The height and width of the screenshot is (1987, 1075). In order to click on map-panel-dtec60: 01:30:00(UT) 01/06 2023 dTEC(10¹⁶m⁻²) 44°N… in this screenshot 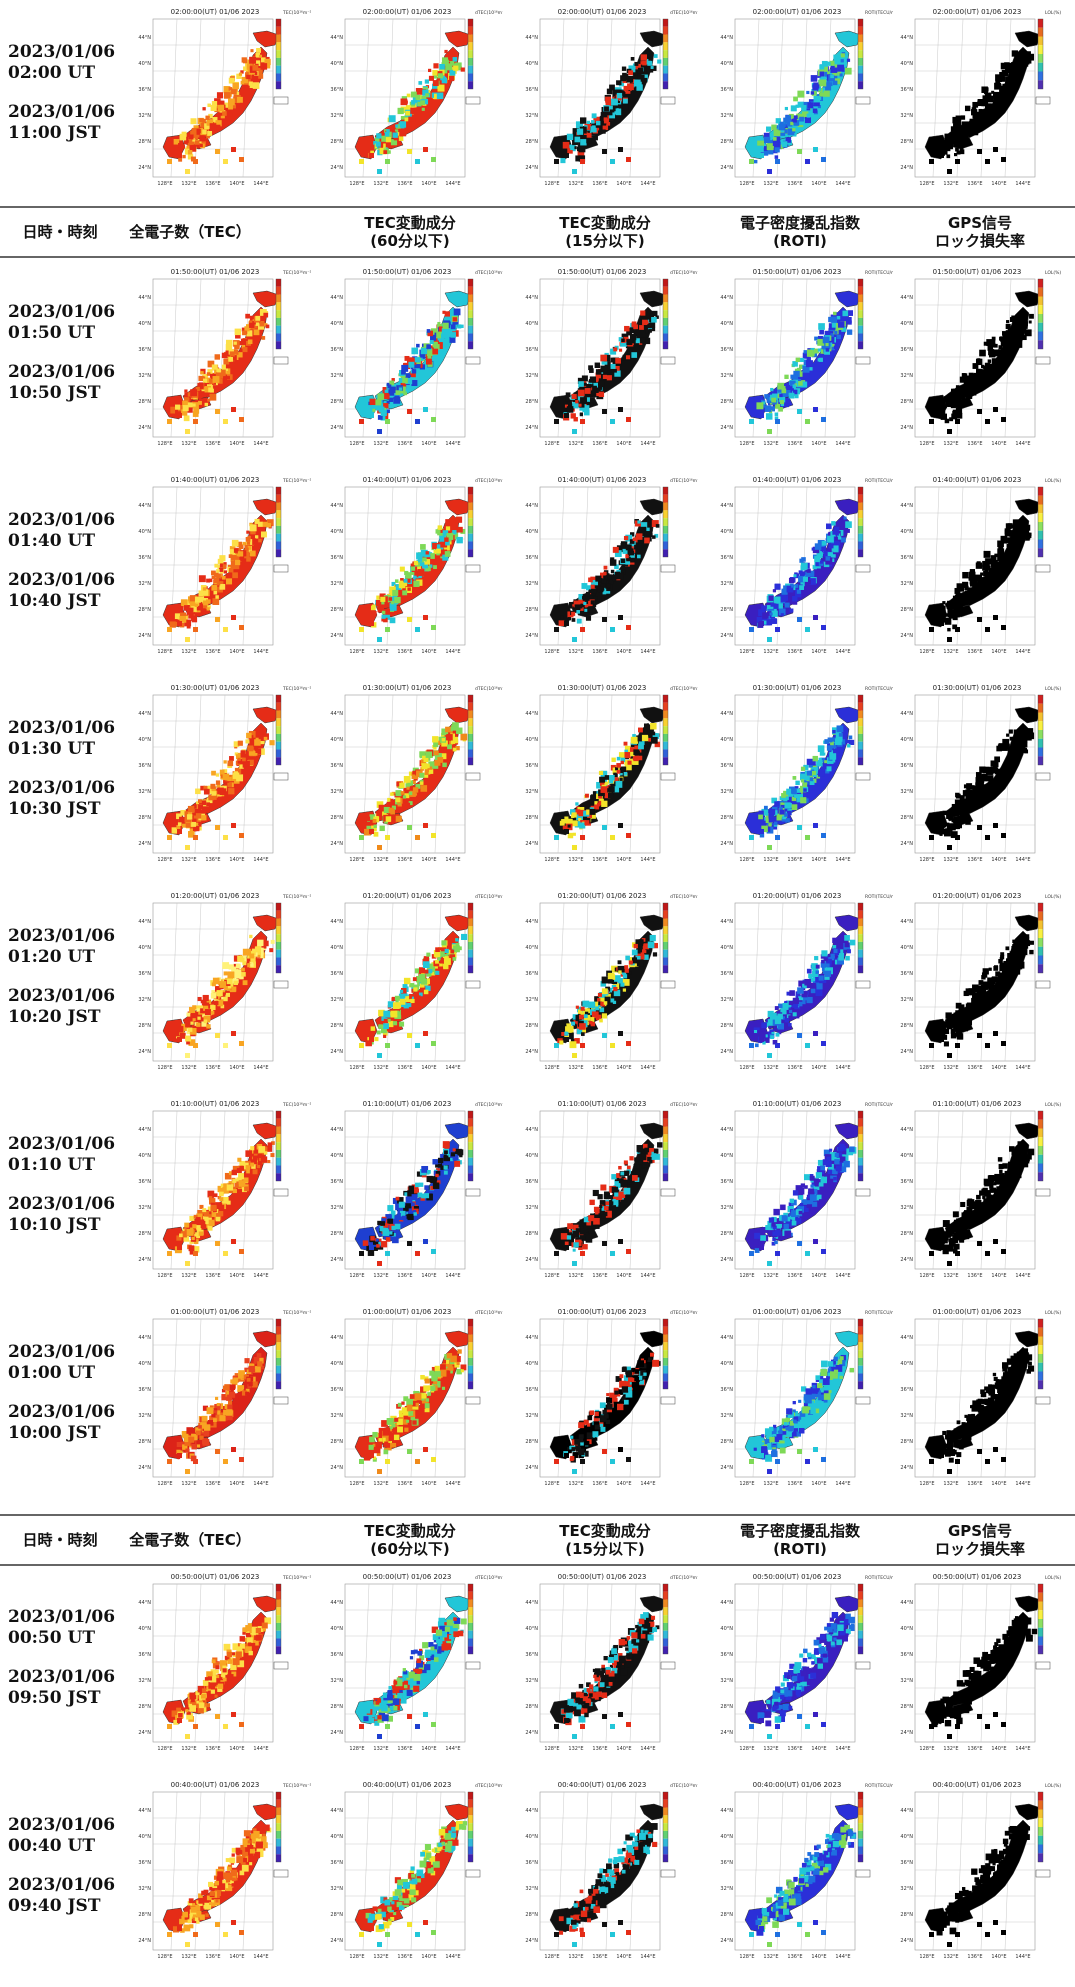, I will do `click(414, 780)`.